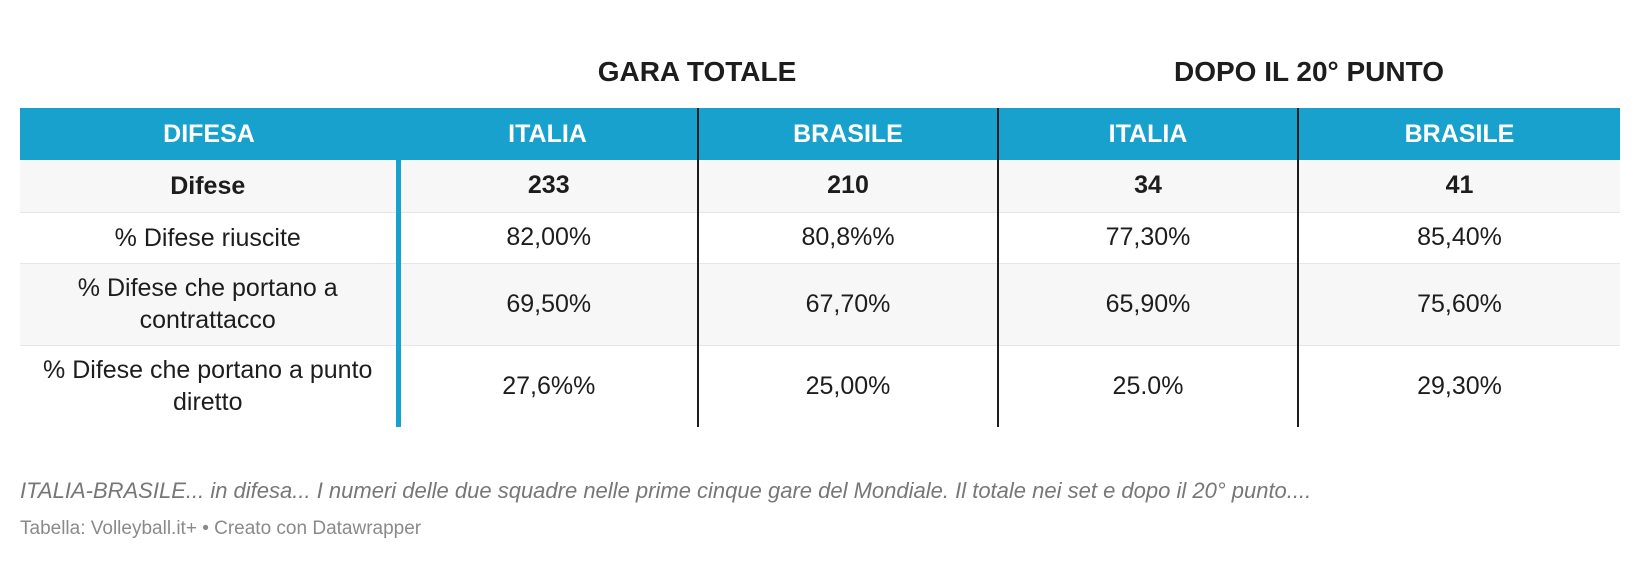  I want to click on row-label: Difese, so click(210, 186).